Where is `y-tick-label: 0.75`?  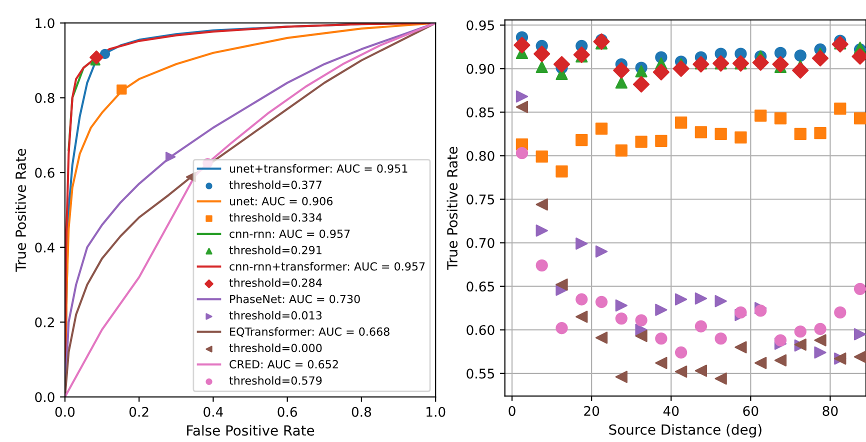 y-tick-label: 0.75 is located at coordinates (480, 199).